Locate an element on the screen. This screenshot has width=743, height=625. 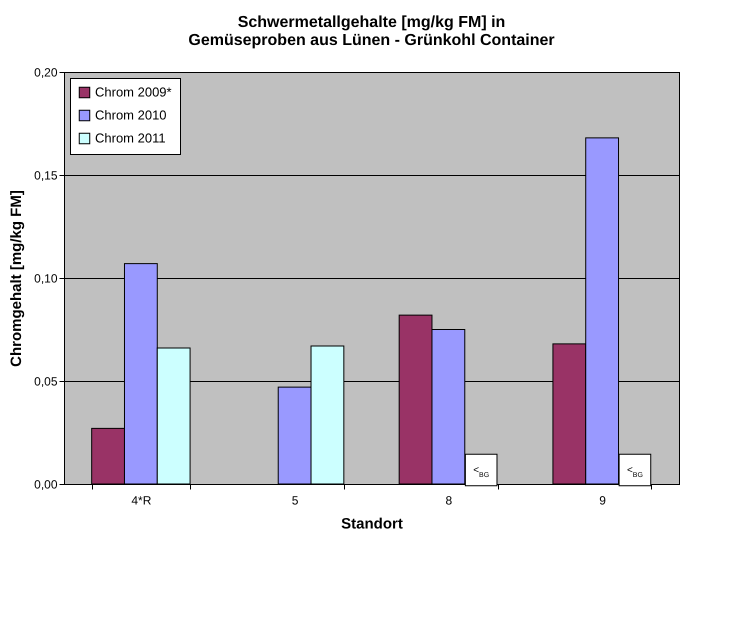
x-tick-label: 5 is located at coordinates (295, 501).